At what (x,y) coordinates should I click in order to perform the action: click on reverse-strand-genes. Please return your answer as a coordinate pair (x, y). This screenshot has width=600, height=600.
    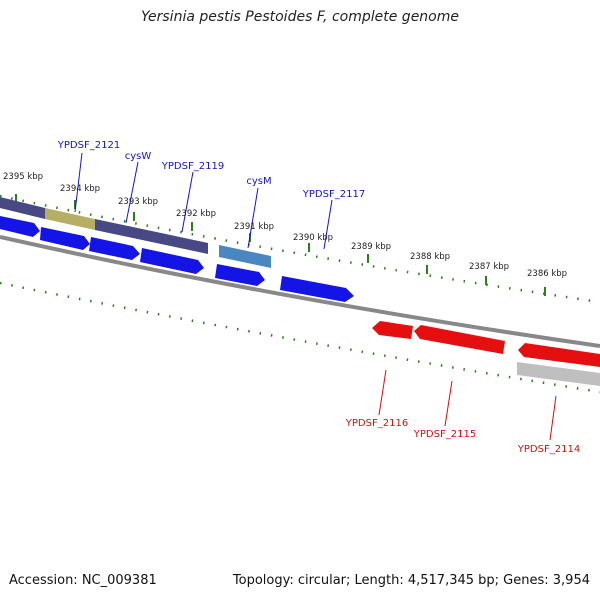
    Looking at the image, I should click on (486, 344).